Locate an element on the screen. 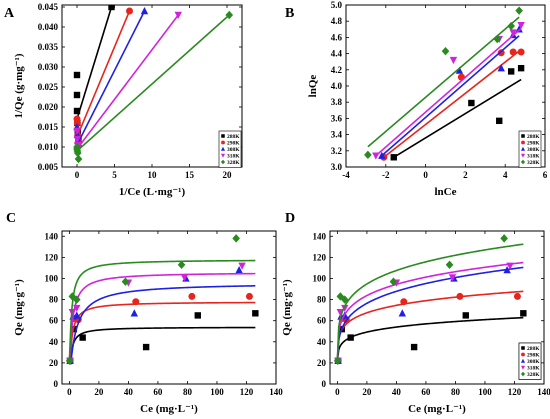 The height and width of the screenshot is (419, 550). series-308k is located at coordinates (111, 77).